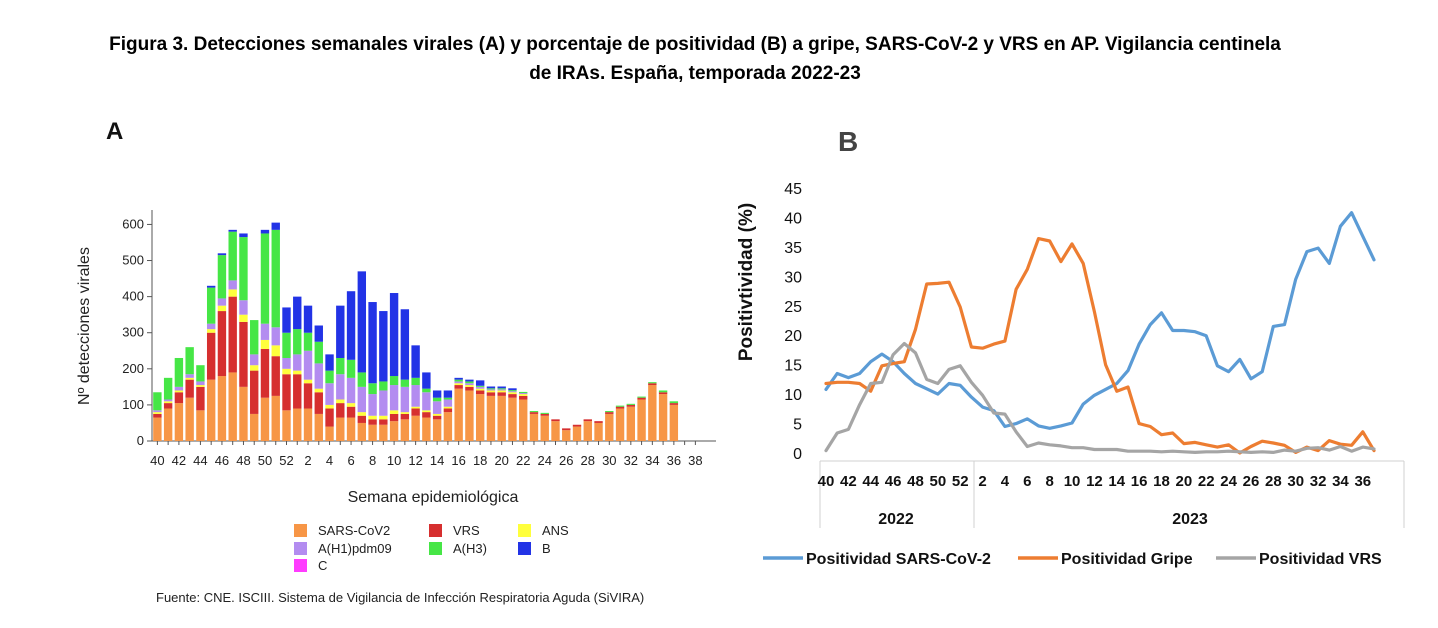 This screenshot has height=628, width=1438. Describe the element at coordinates (1320, 559) in the screenshot. I see `panel-b-legend-label: Positividad VRS` at that location.